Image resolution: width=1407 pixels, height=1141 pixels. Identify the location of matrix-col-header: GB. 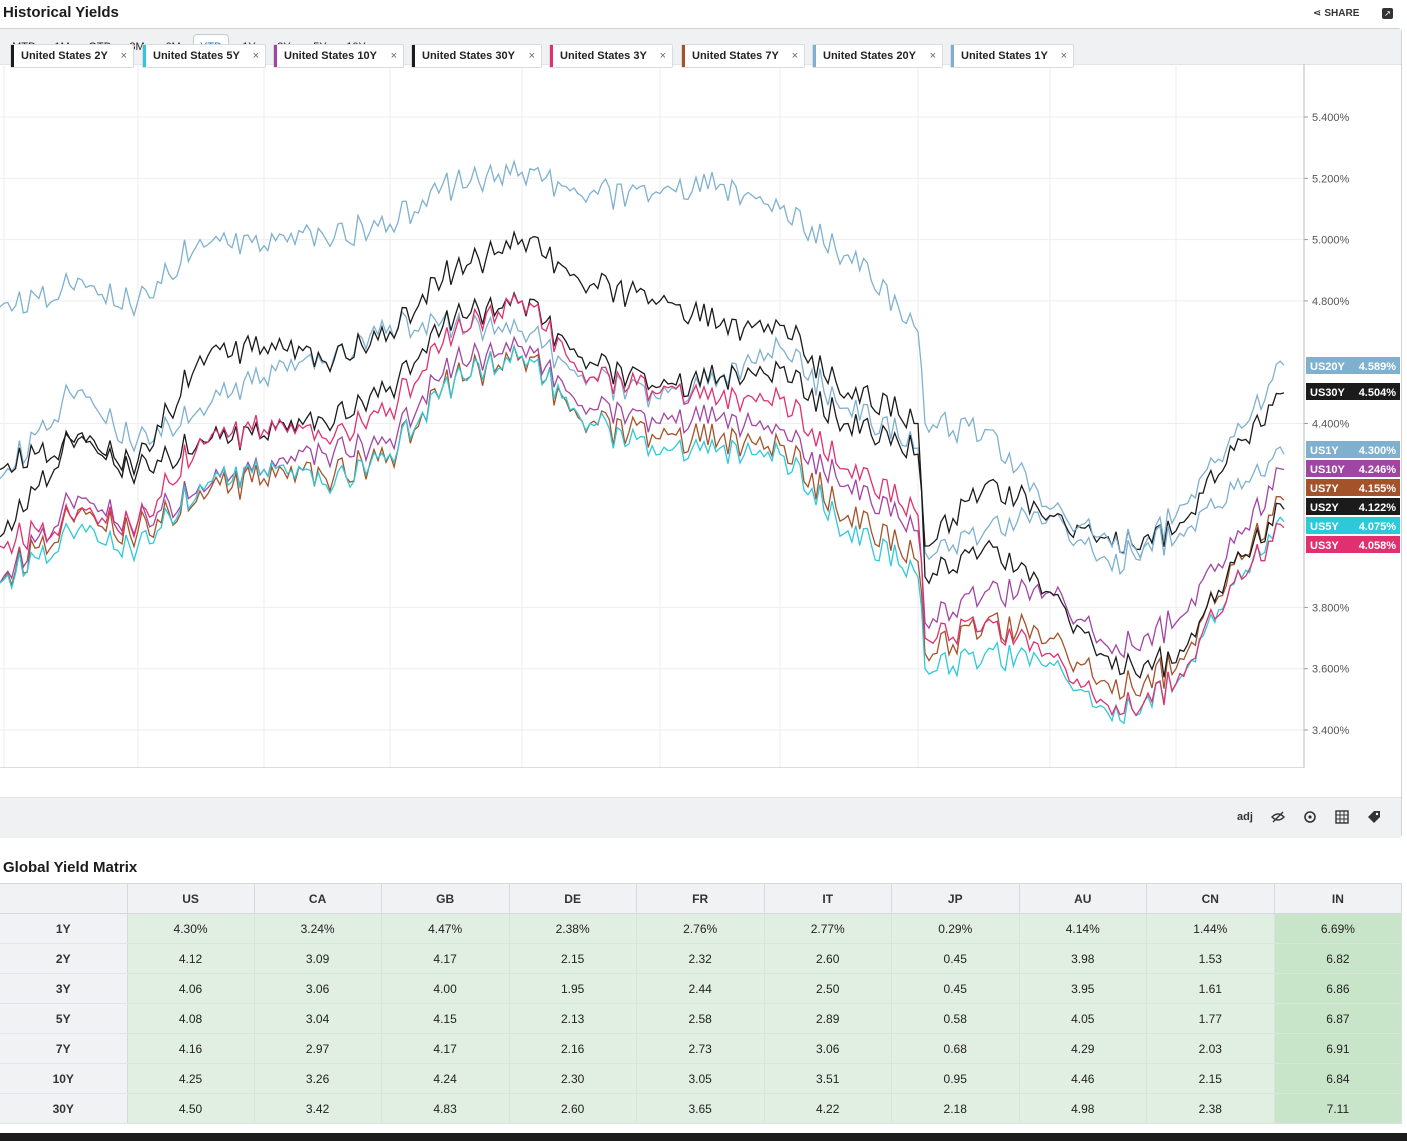
(445, 898).